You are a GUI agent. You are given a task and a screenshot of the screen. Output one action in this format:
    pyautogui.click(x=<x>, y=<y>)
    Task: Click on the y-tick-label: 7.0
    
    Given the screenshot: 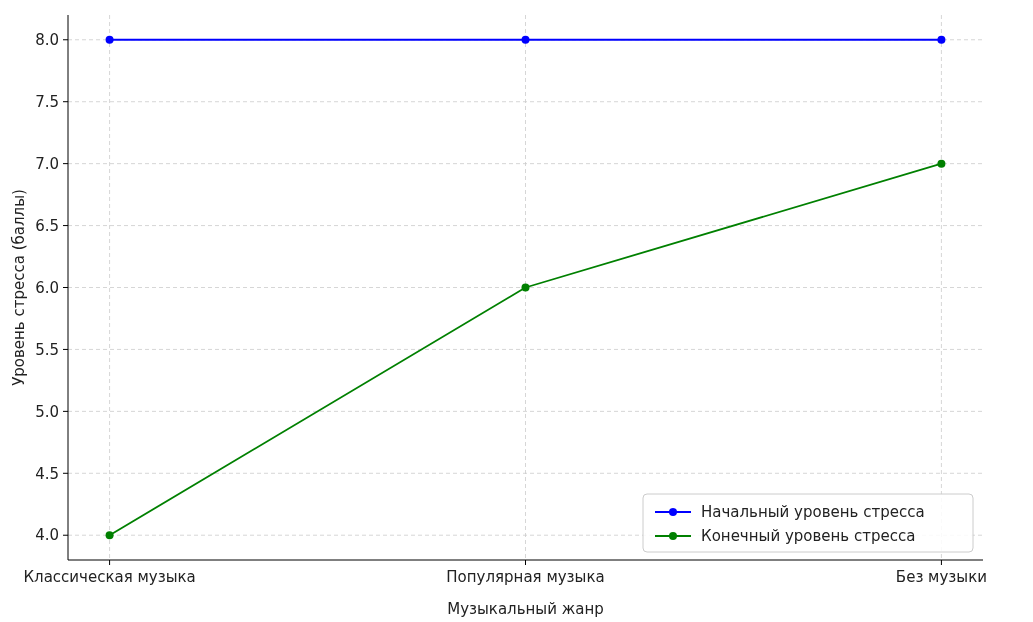 What is the action you would take?
    pyautogui.click(x=47, y=163)
    